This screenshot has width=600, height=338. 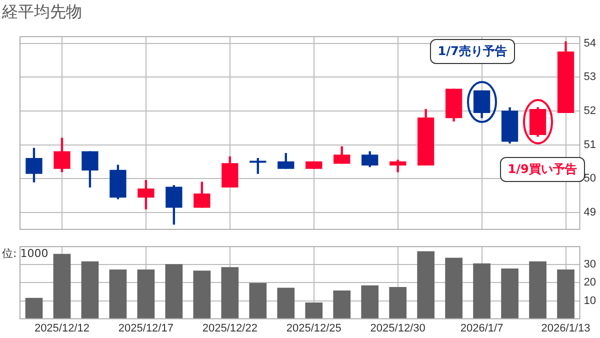 I want to click on y-tick-label: 30, so click(x=590, y=264).